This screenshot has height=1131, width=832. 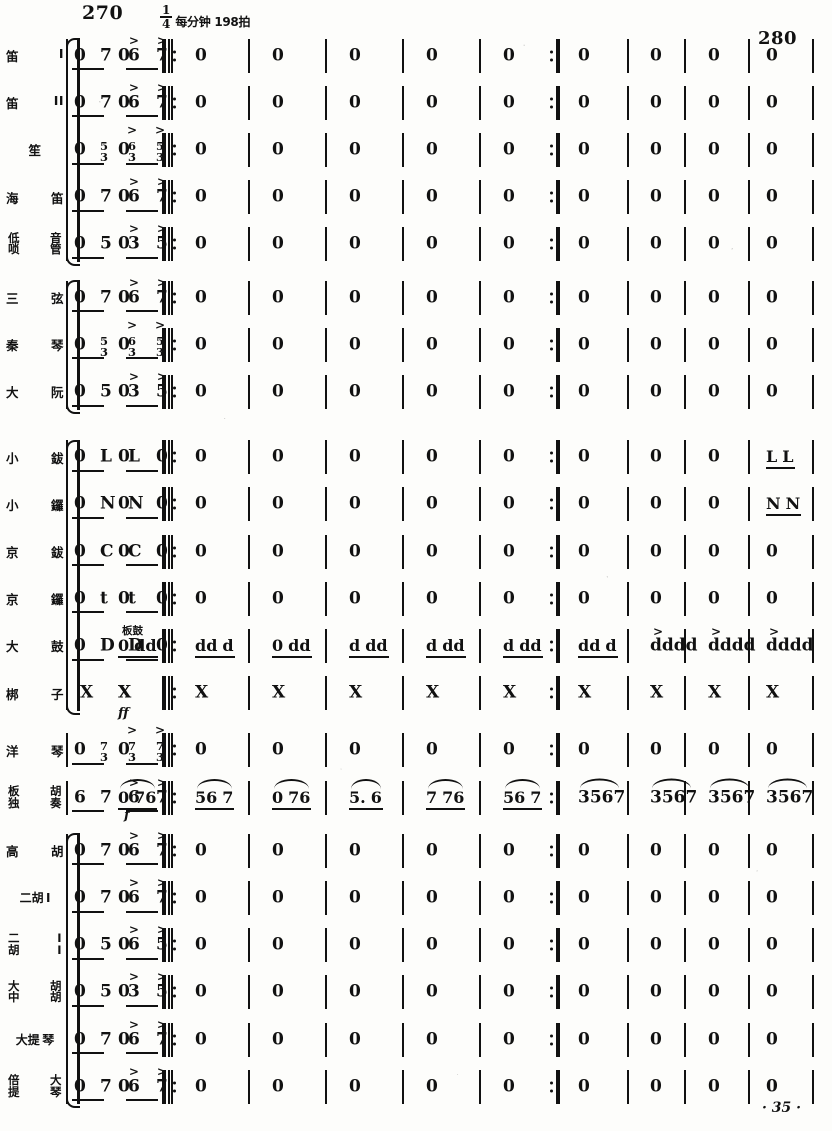 What do you see at coordinates (160, 744) in the screenshot?
I see `chord-note: 7 3 >` at bounding box center [160, 744].